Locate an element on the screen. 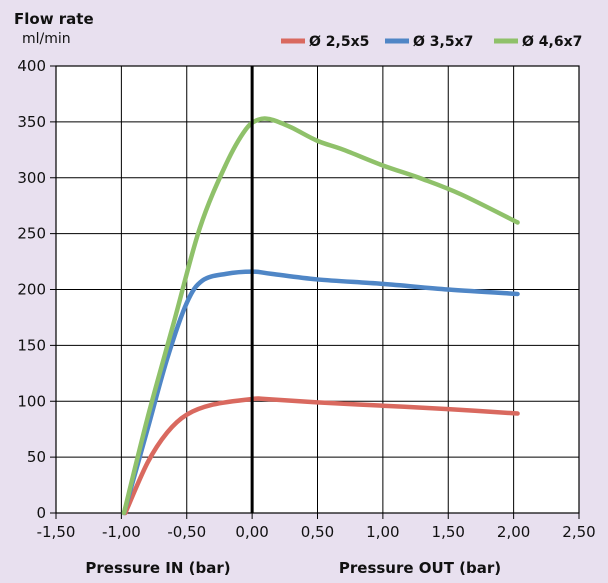  legend-label-1: Ø 2,5x5 is located at coordinates (339, 42).